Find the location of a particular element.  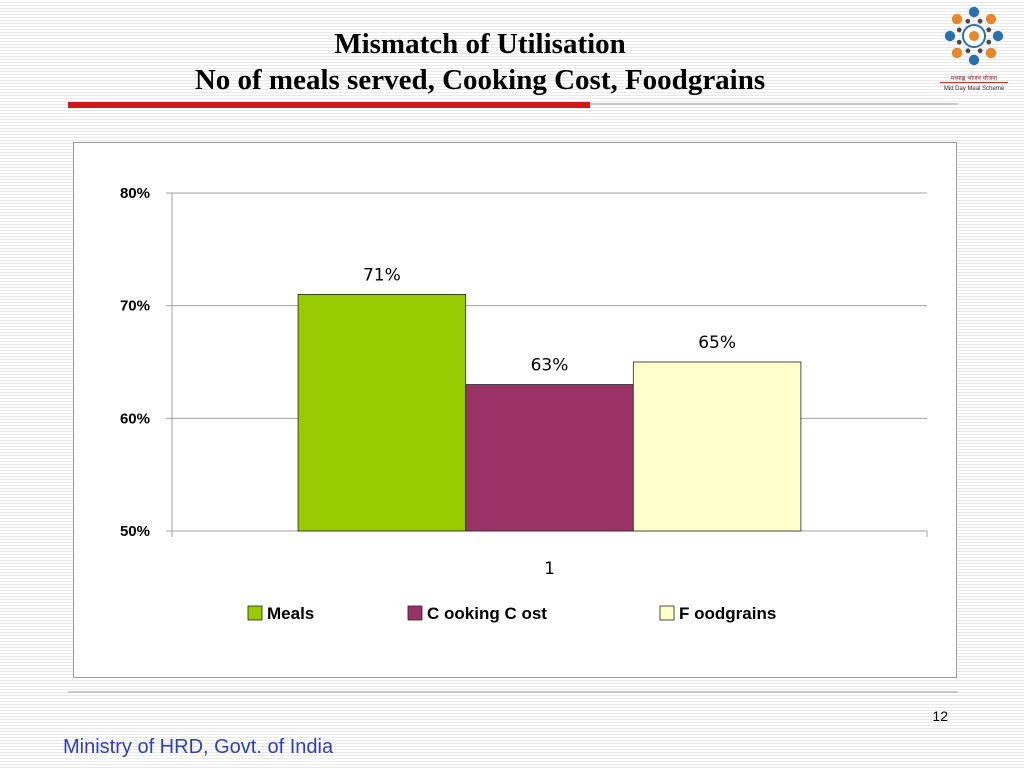

y-tick-label: 80% is located at coordinates (135, 193).